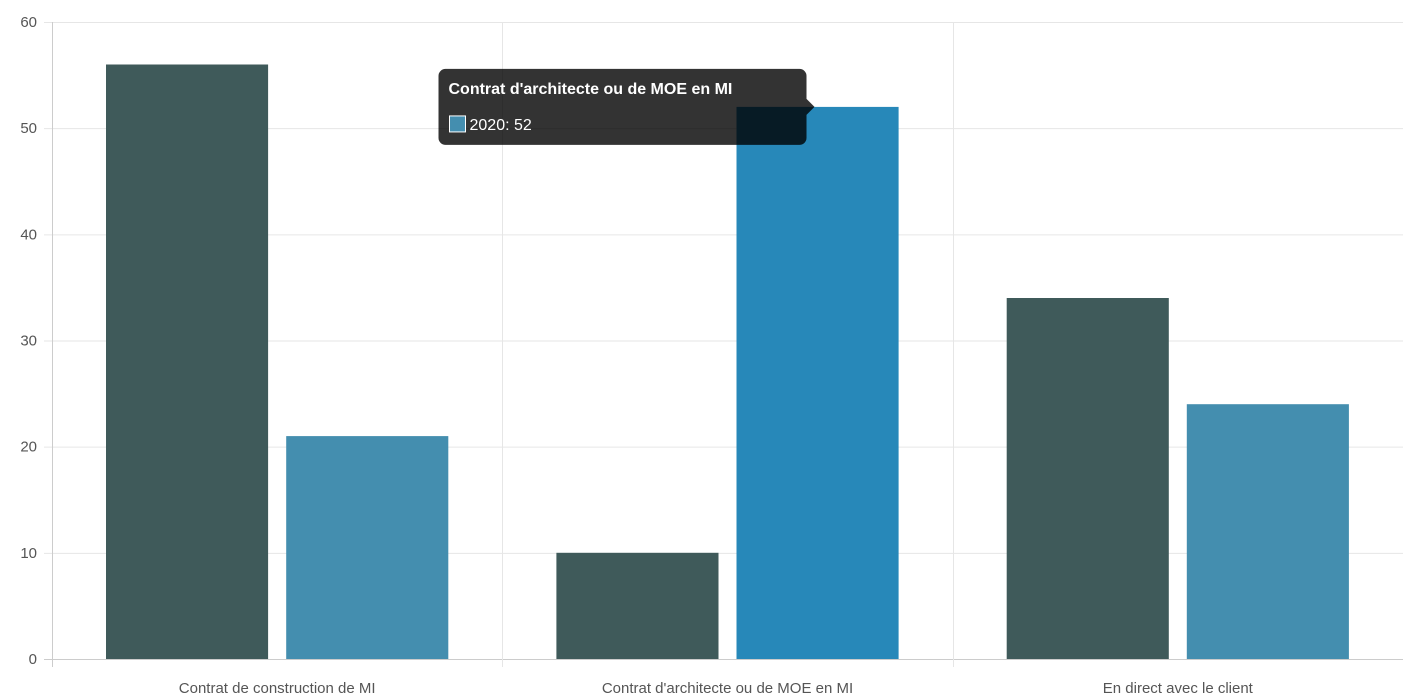 The width and height of the screenshot is (1403, 697). Describe the element at coordinates (591, 89) in the screenshot. I see `tooltip-title: Contrat d'architecte ou de MOE en MI` at that location.